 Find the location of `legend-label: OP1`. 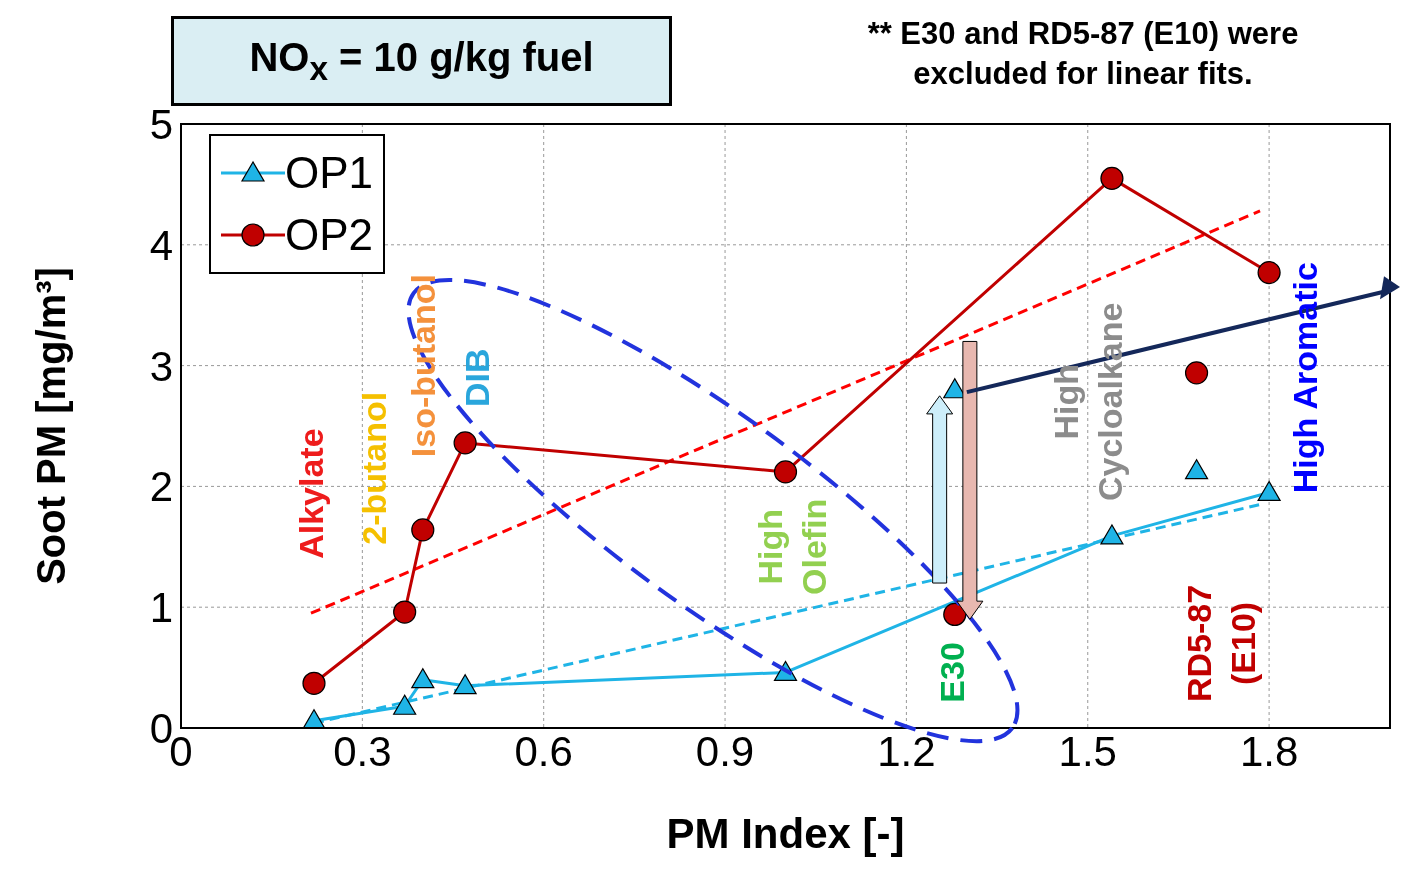

legend-label: OP1 is located at coordinates (329, 173).